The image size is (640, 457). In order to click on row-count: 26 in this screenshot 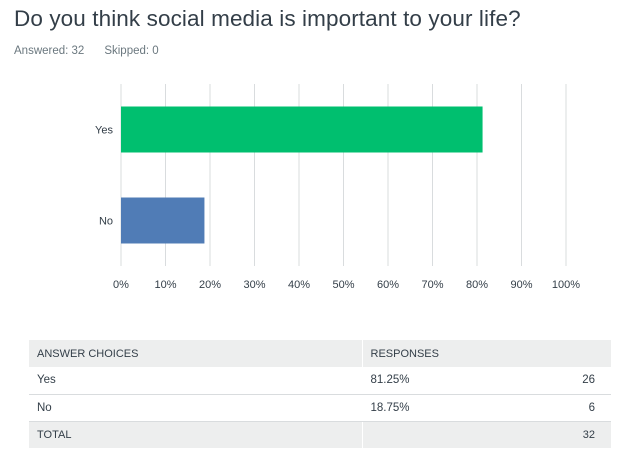, I will do `click(579, 381)`.